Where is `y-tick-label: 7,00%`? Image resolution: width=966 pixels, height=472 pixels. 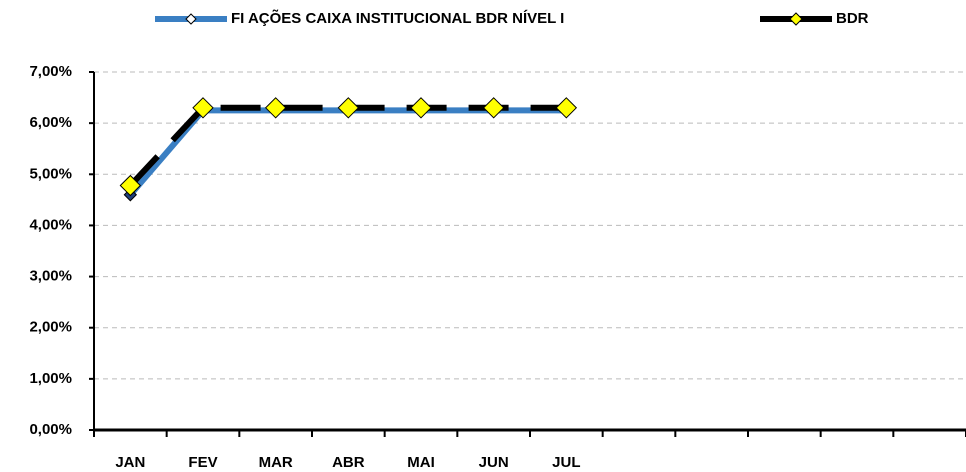
y-tick-label: 7,00% is located at coordinates (50, 71).